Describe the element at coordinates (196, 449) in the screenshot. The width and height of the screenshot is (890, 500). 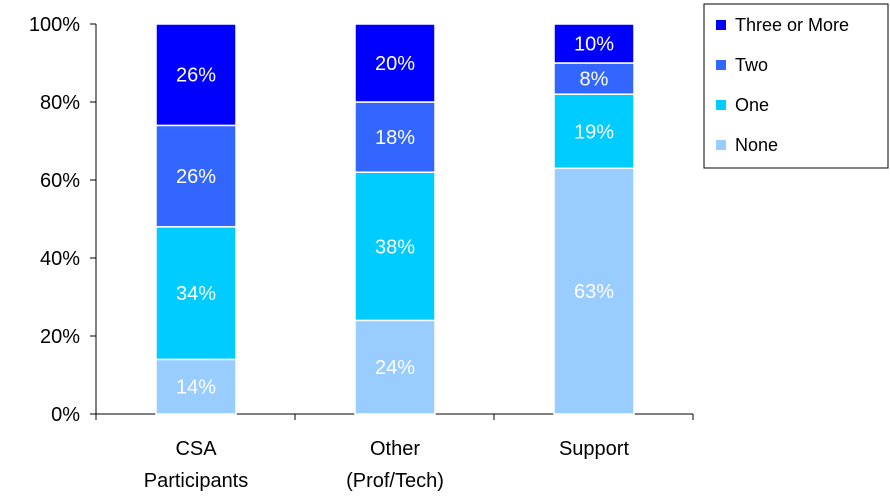
I see `category-label: CSA` at that location.